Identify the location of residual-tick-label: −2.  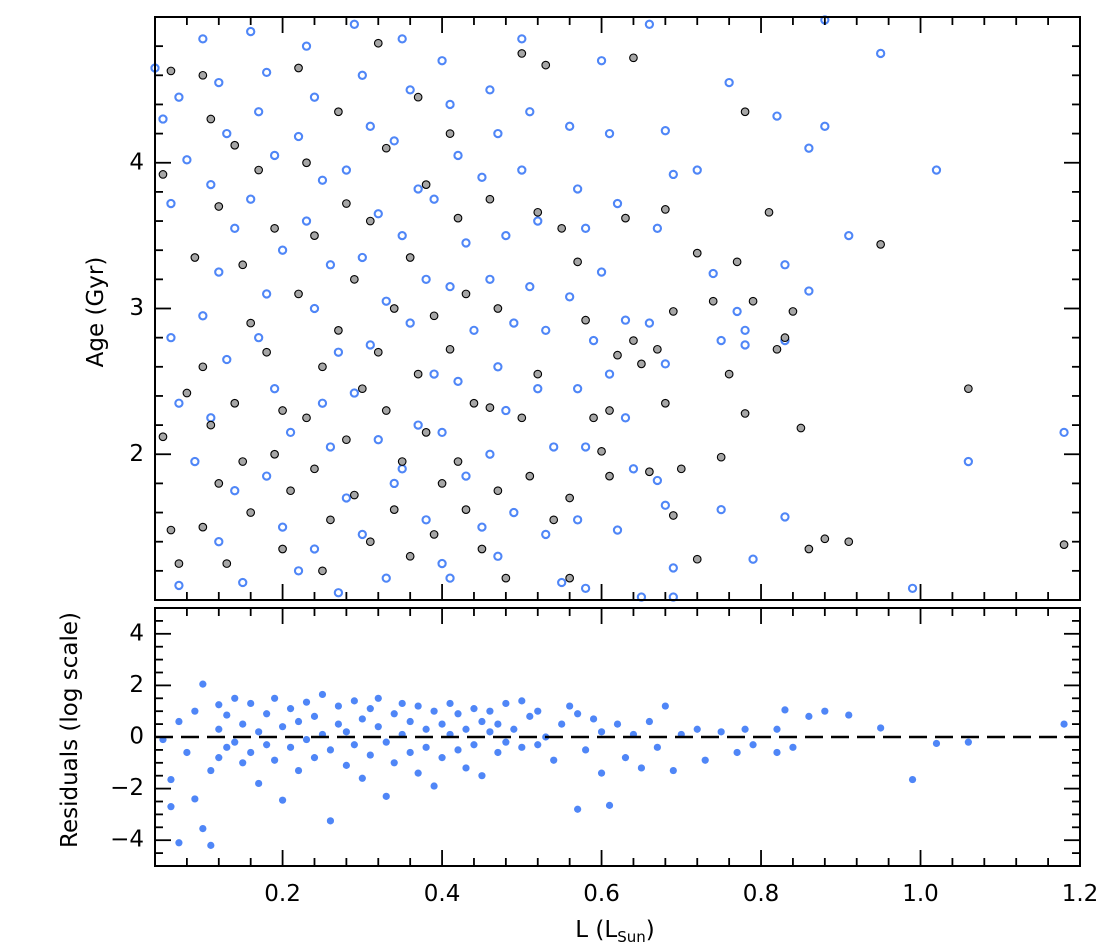
(127, 788).